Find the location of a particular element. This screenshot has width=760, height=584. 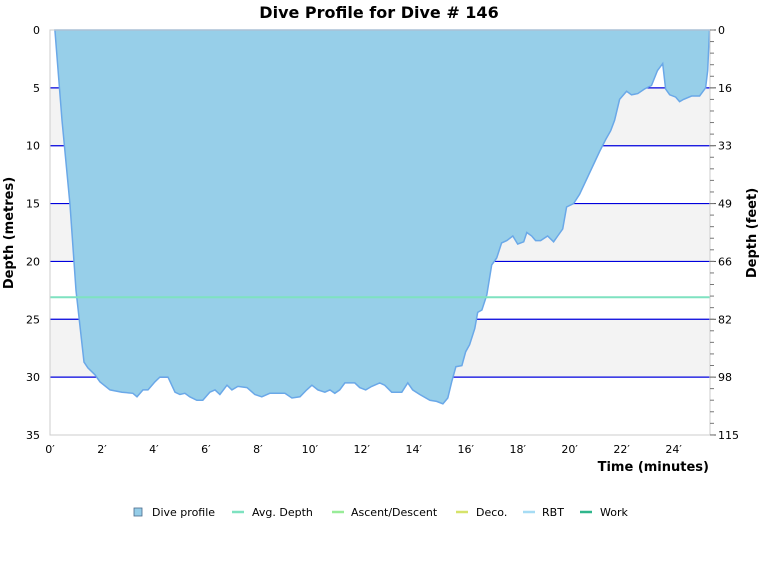

y-right-tick-label: 49 is located at coordinates (725, 204).